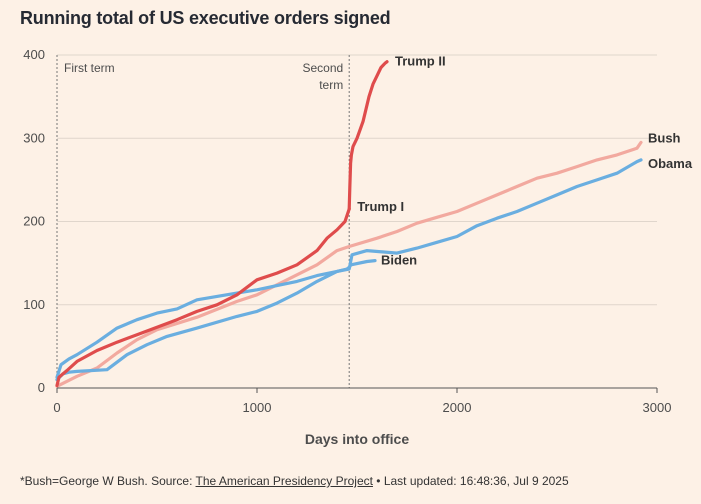 This screenshot has height=504, width=701. I want to click on x-tick-label: 1000, so click(257, 407).